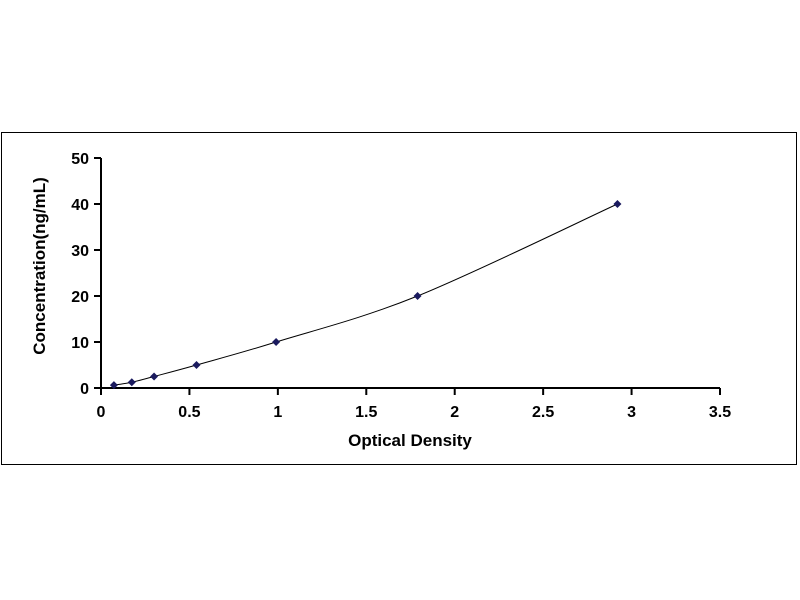 The image size is (800, 600). I want to click on x-tick-label: 0.5, so click(189, 412).